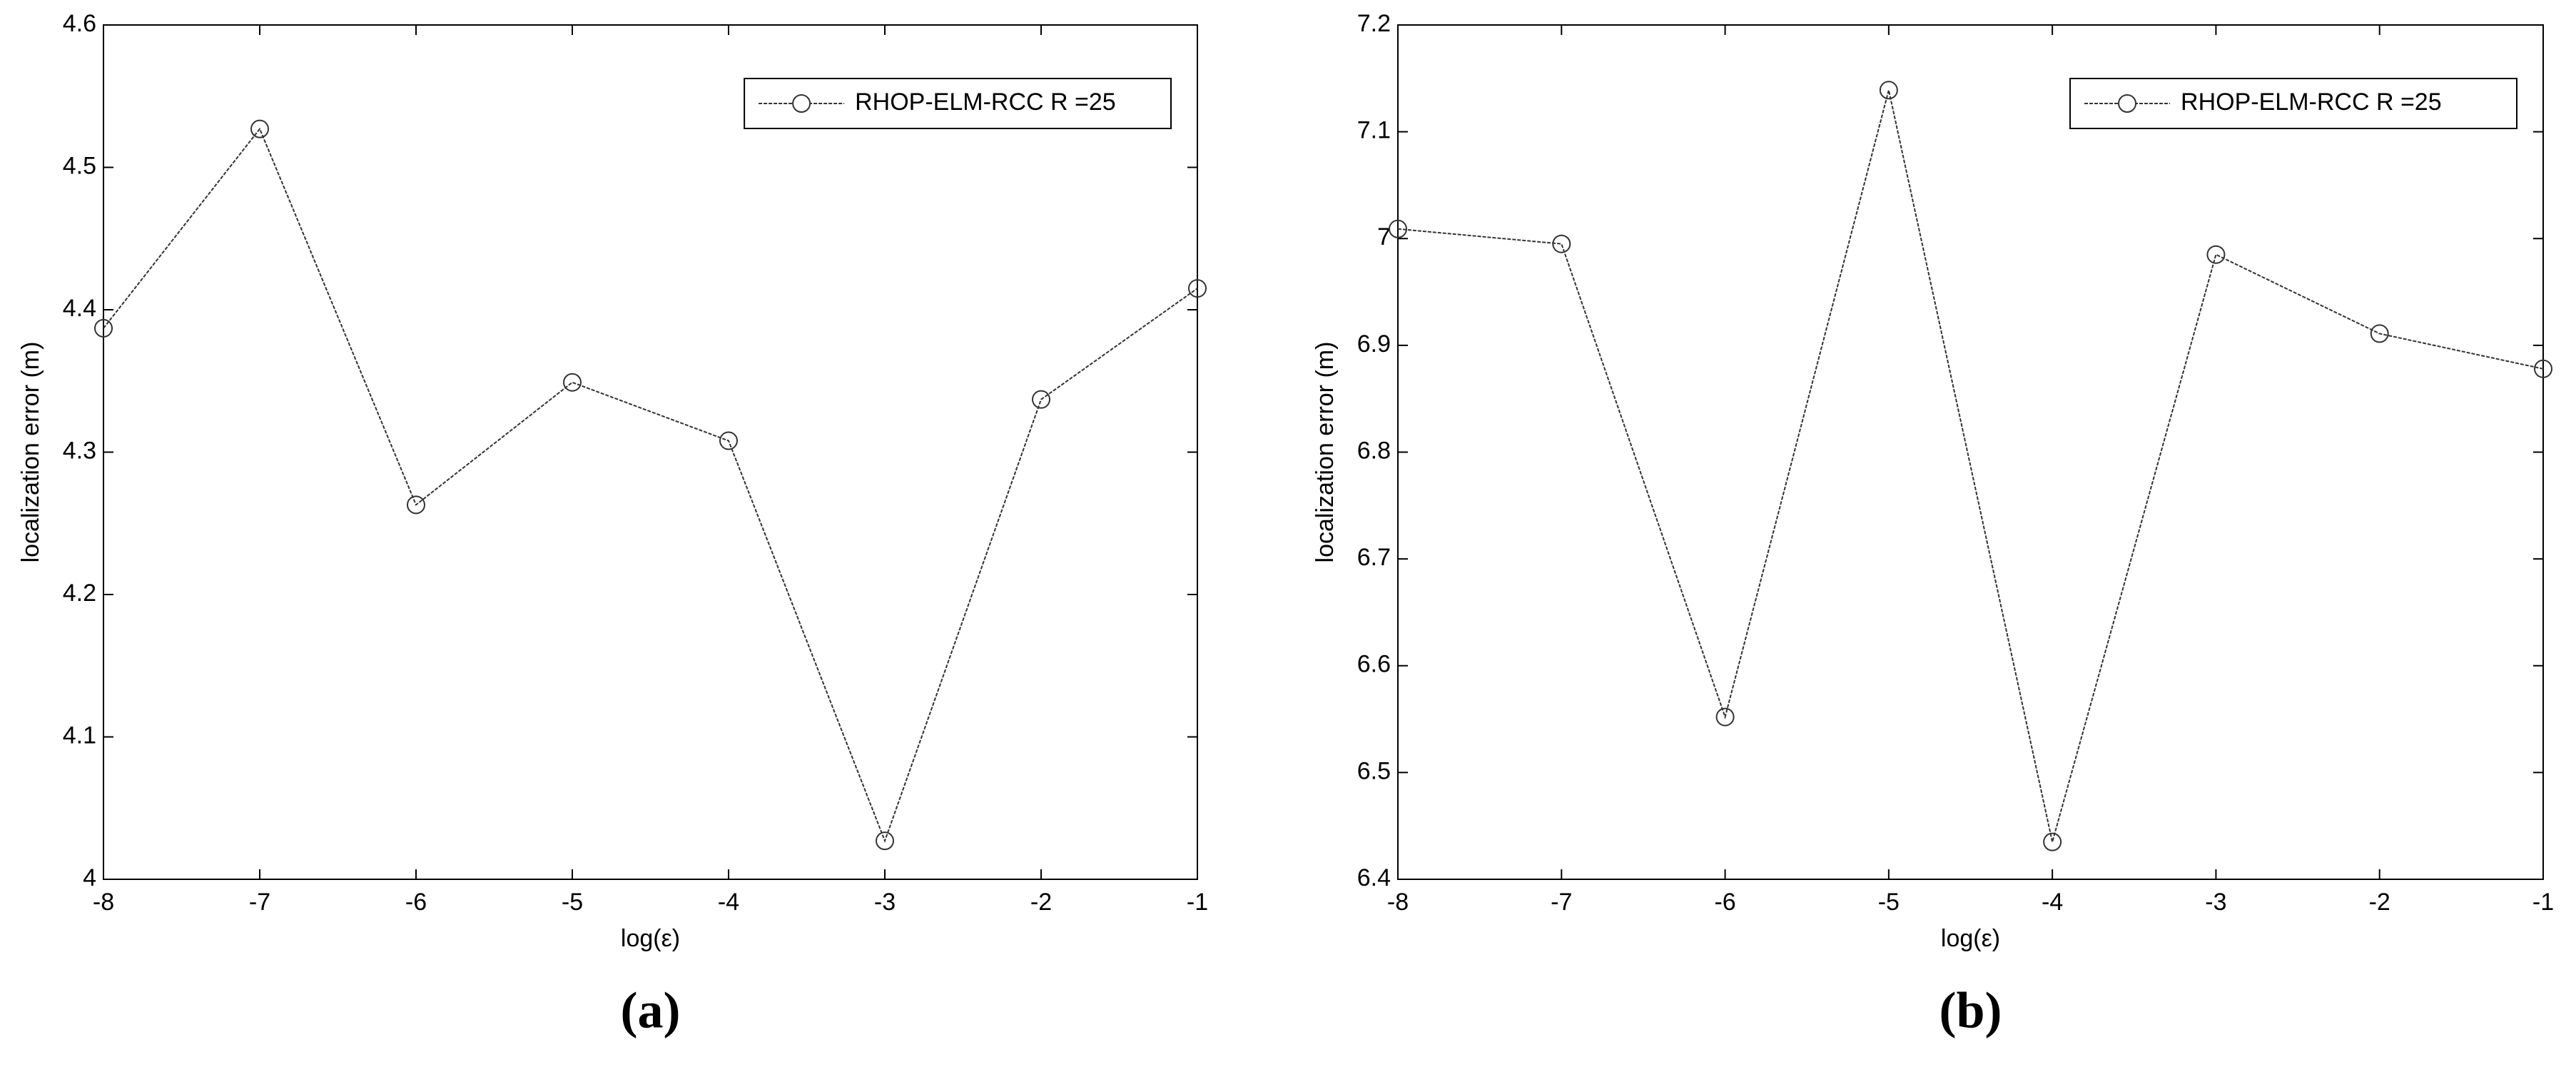 The image size is (2576, 1067). Describe the element at coordinates (1374, 24) in the screenshot. I see `y-tick-label: 7.2` at that location.